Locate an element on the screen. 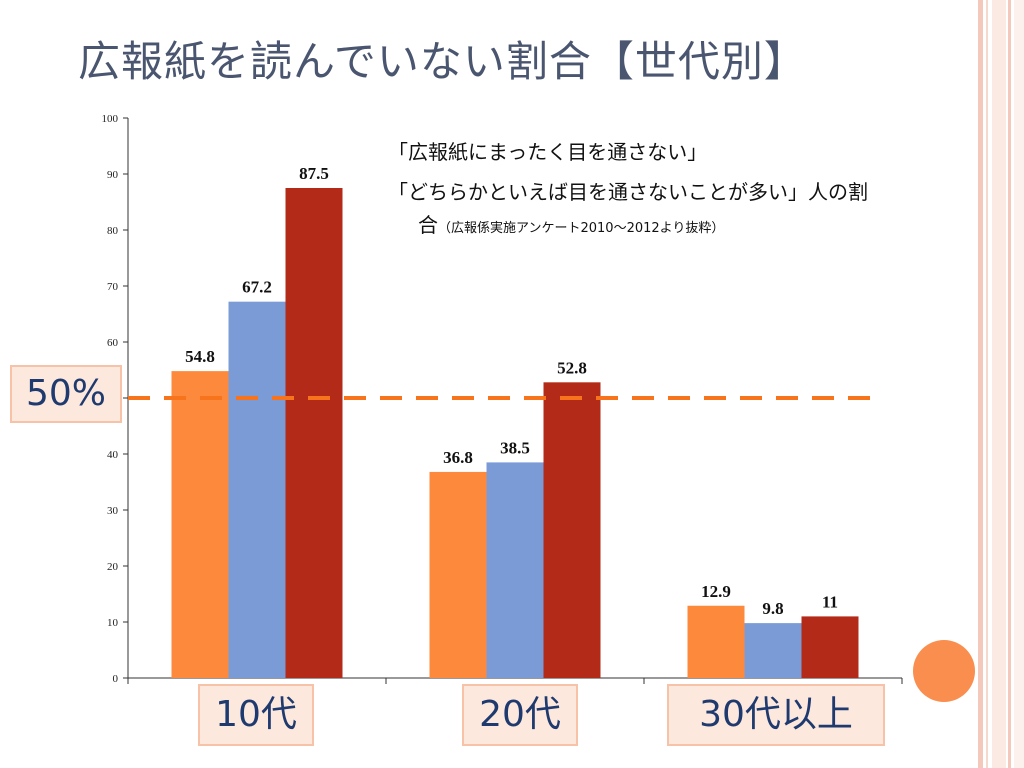  y-tick-label: 30 is located at coordinates (113, 511).